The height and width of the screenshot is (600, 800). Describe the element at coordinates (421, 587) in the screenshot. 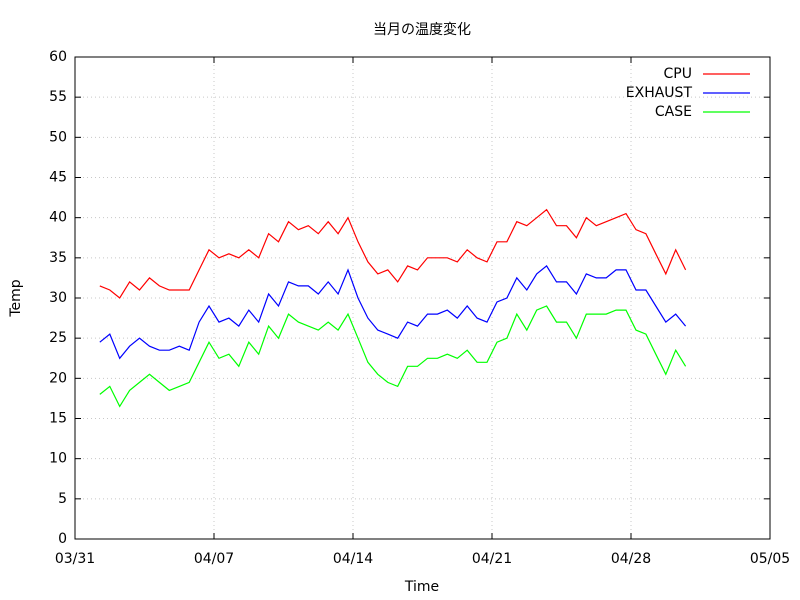

I see `x-axis-label: Time` at that location.